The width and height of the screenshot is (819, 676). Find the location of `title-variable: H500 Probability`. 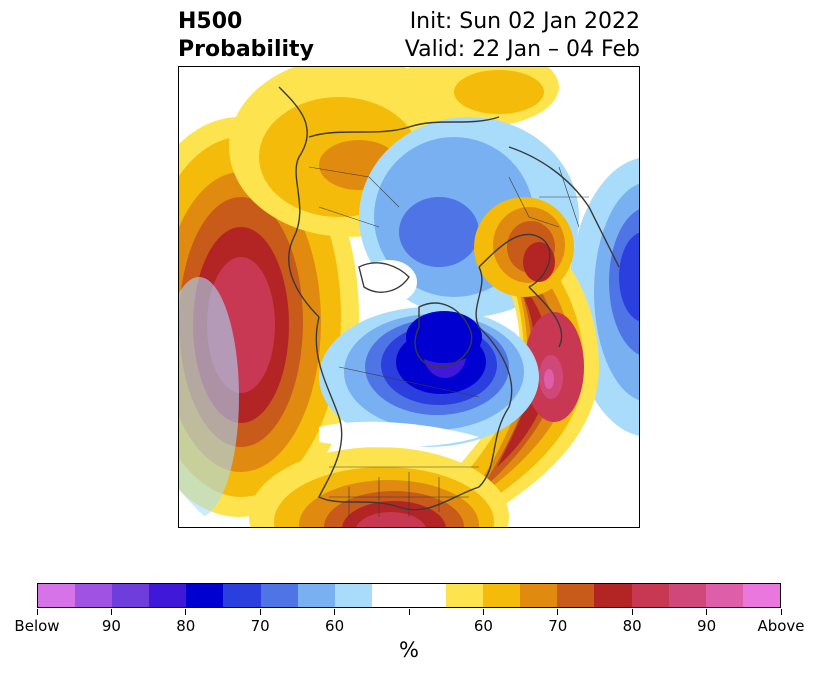

title-variable: H500 Probability is located at coordinates (246, 36).